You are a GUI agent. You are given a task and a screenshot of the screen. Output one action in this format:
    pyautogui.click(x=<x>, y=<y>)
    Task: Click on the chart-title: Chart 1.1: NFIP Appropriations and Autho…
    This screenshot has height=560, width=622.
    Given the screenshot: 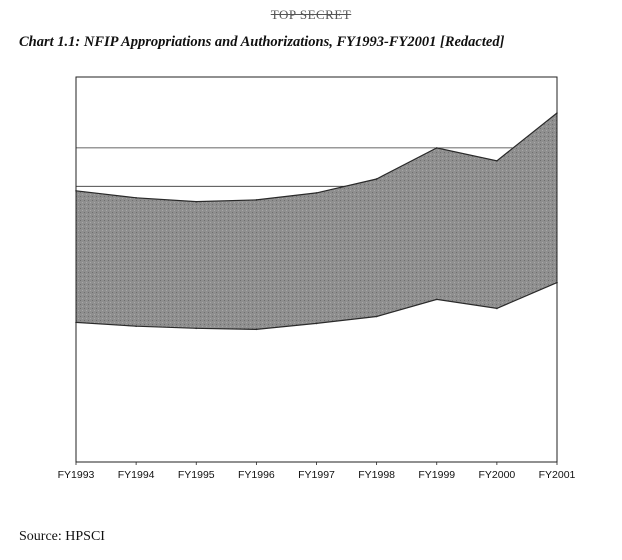 What is the action you would take?
    pyautogui.click(x=262, y=42)
    